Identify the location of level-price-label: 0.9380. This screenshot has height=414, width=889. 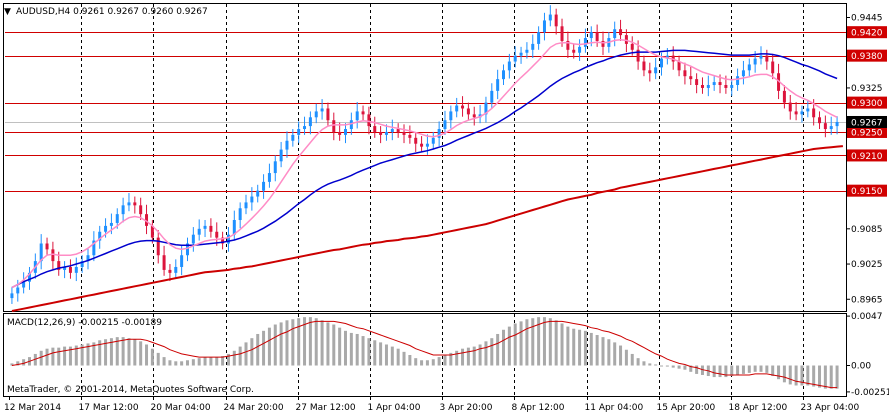
(867, 57).